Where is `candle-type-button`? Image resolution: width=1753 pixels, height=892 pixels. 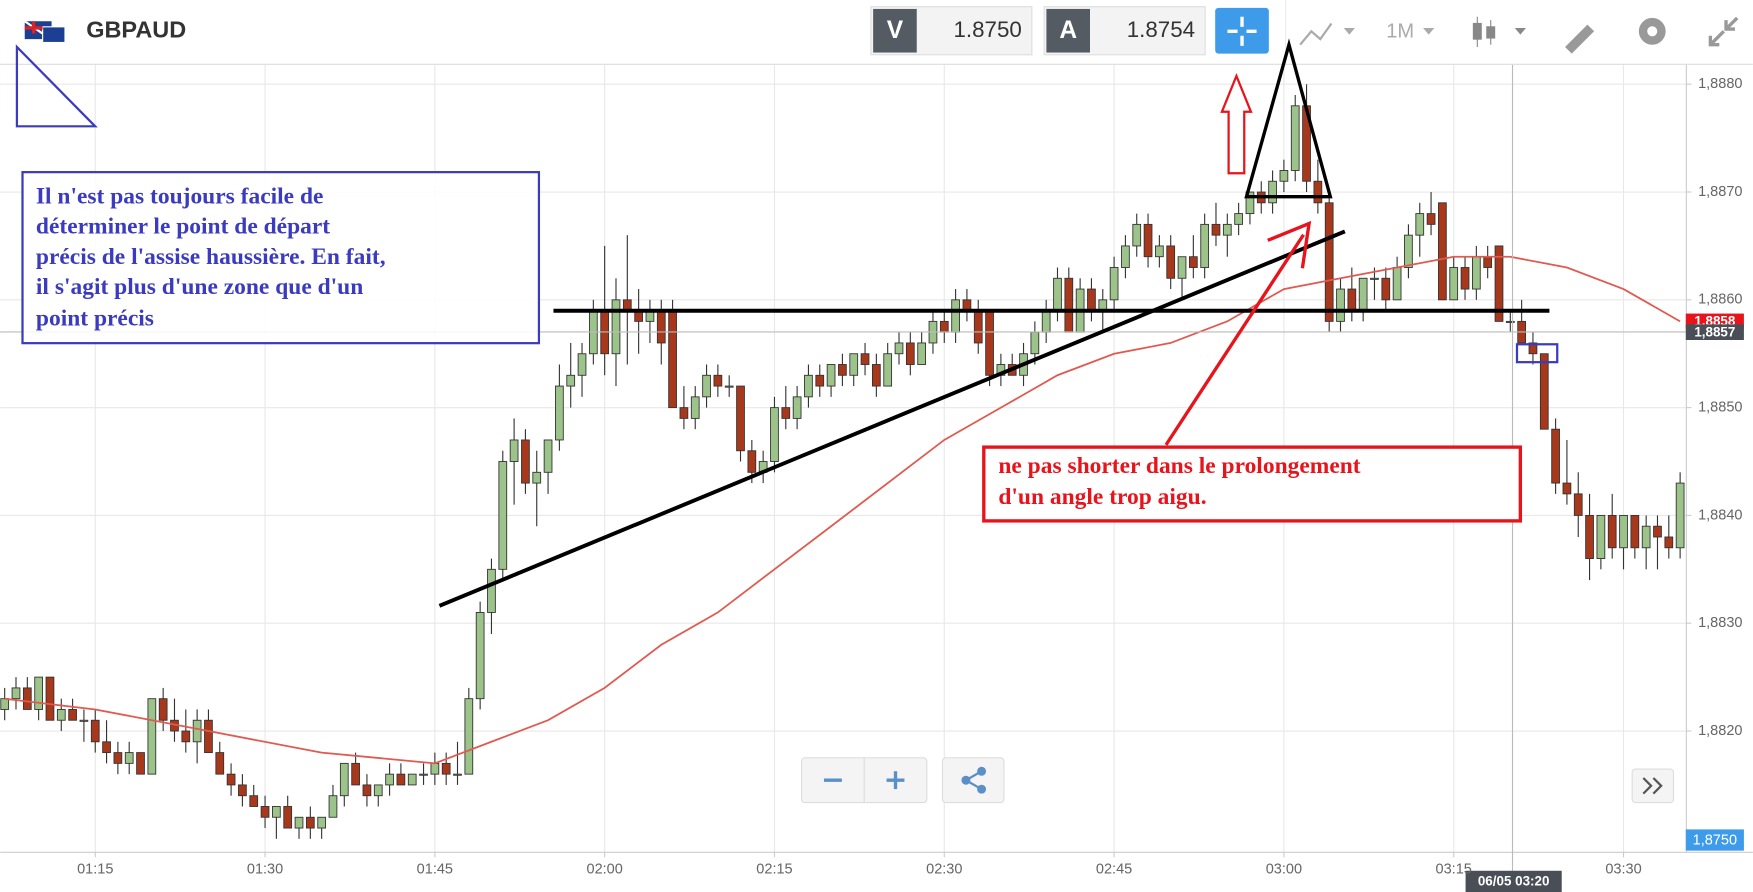 candle-type-button is located at coordinates (1499, 31).